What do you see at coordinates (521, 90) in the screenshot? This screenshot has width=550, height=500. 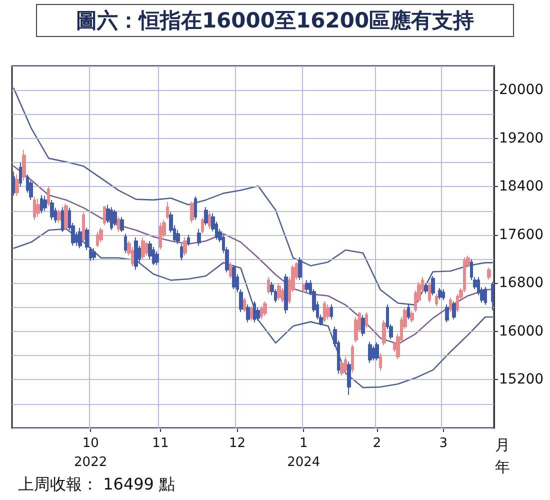 I see `y-tick-label: 20000` at bounding box center [521, 90].